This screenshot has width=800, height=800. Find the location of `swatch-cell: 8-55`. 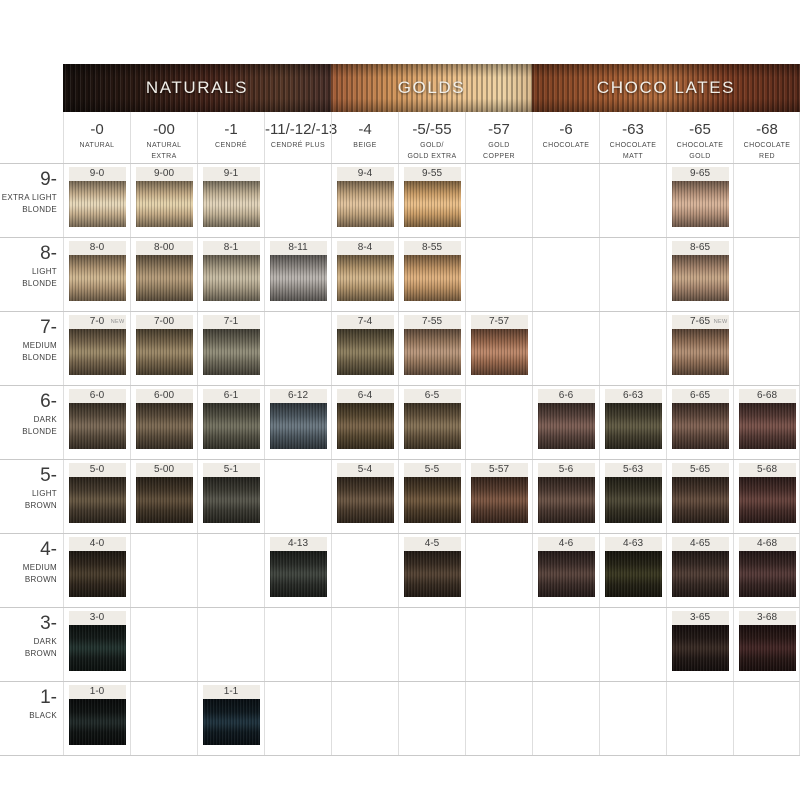

swatch-cell: 8-55 is located at coordinates (431, 274).